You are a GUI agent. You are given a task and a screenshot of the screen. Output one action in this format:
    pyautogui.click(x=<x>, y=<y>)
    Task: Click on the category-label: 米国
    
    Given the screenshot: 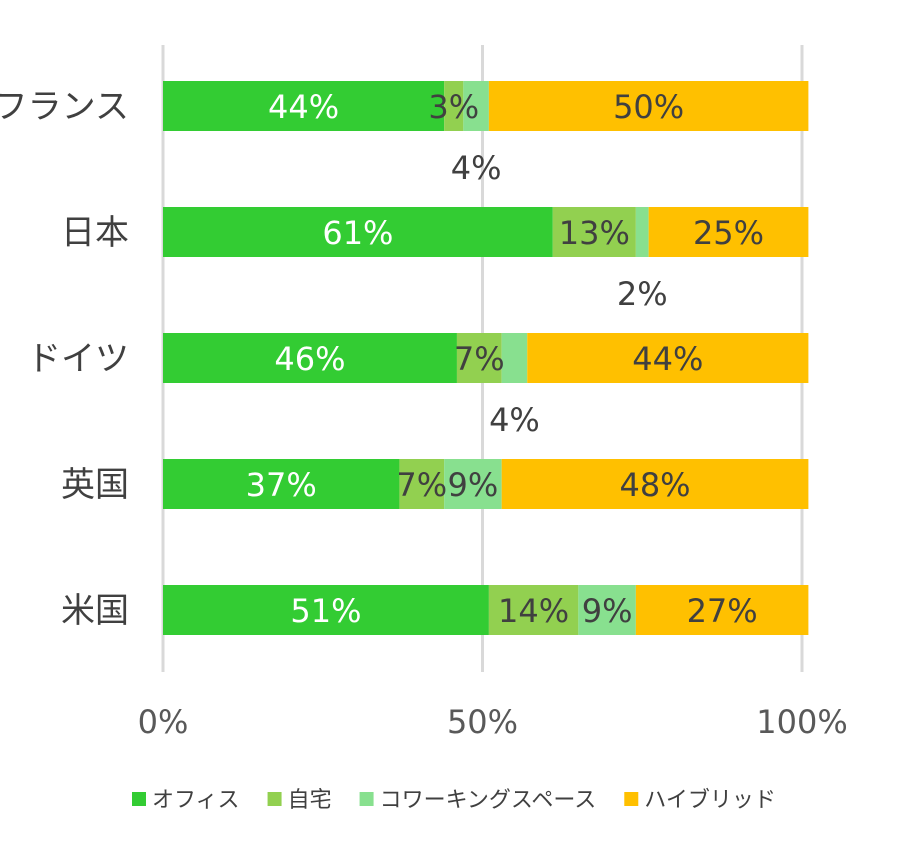 What is the action you would take?
    pyautogui.click(x=95, y=611)
    